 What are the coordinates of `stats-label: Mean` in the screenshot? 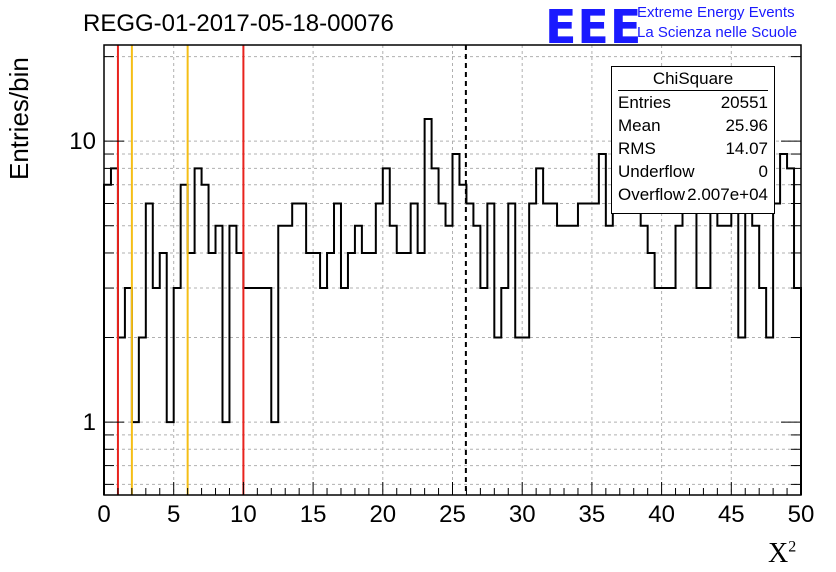 It's located at (639, 125).